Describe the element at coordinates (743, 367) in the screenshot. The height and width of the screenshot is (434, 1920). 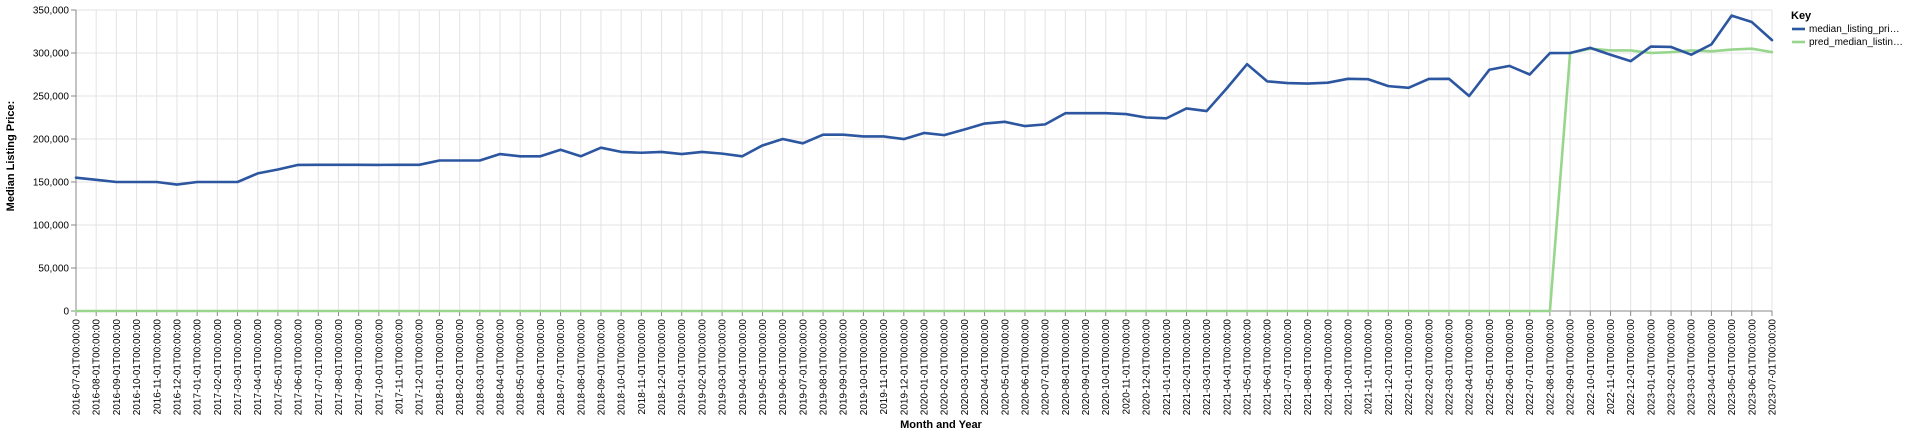
I see `x-tick-label: 2019-04-01T00:00:00` at that location.